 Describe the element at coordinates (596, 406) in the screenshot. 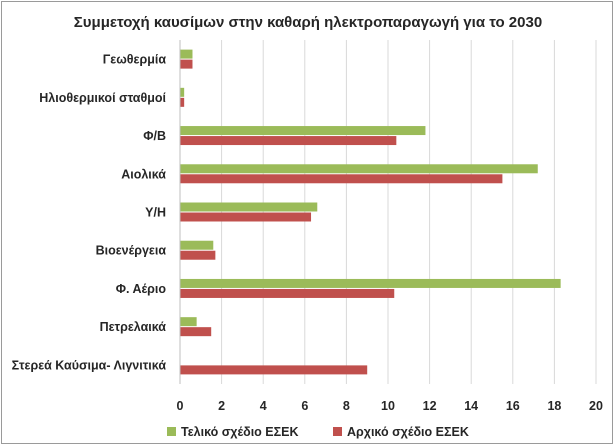

I see `x-tick-label: 20` at that location.